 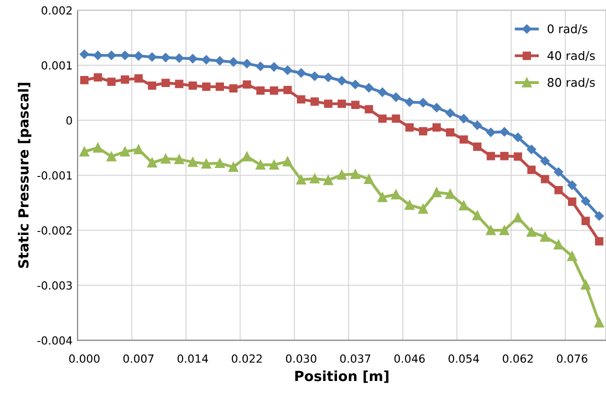 I want to click on y-tick-label: 0.001, so click(x=57, y=65).